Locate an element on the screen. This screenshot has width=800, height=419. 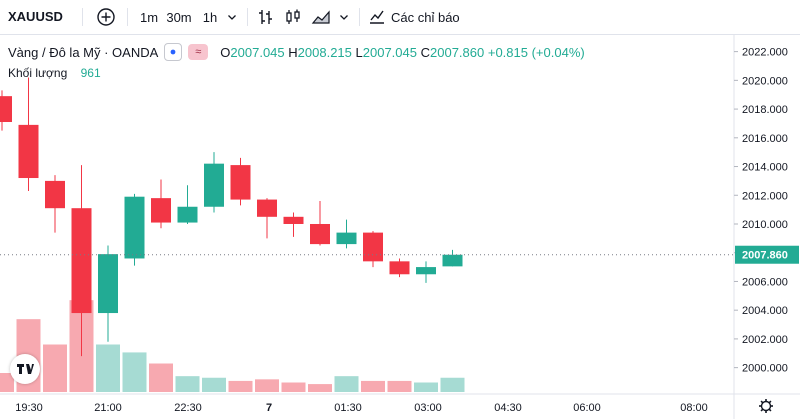
price-tick-label: 2006.000 is located at coordinates (765, 282).